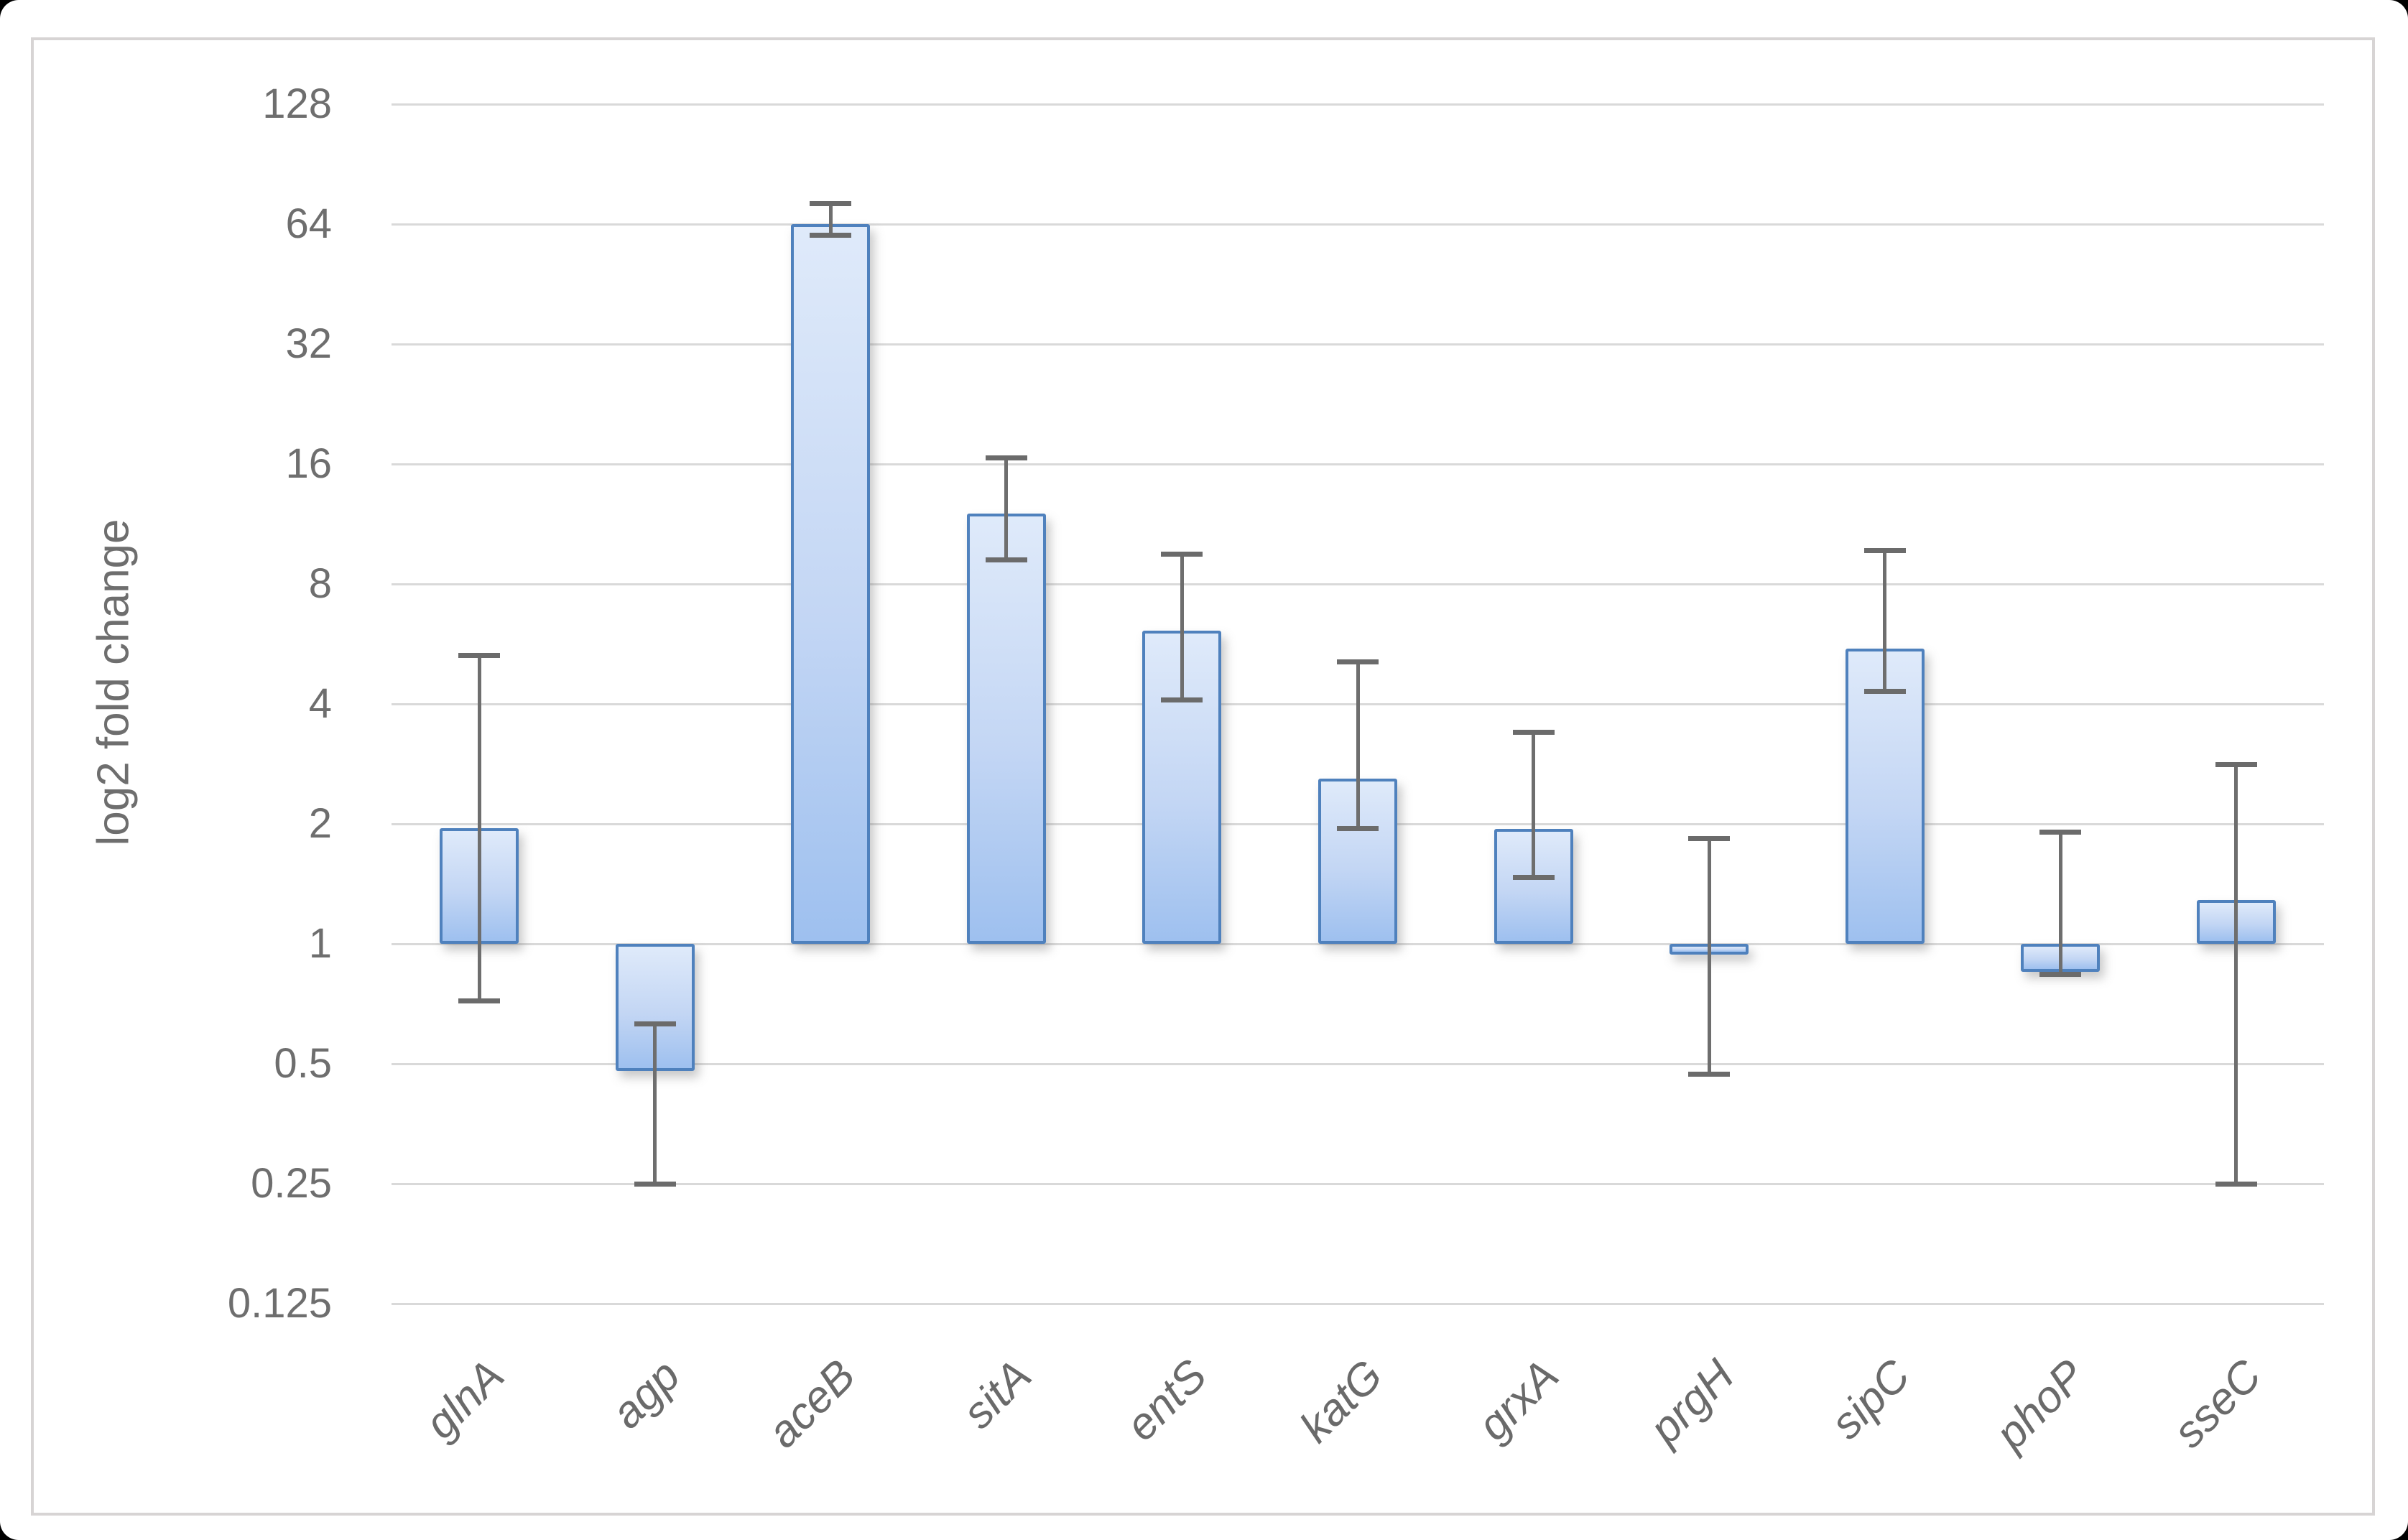 The image size is (2408, 1540). What do you see at coordinates (1182, 699) in the screenshot?
I see `error-bar-lower-cap-entS` at bounding box center [1182, 699].